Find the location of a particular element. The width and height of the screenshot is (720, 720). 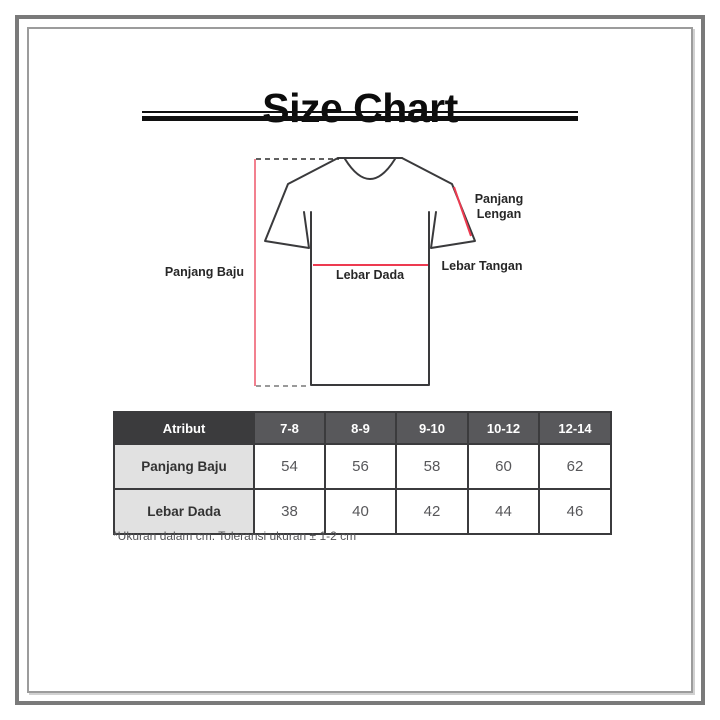

value-cell: 46 is located at coordinates (575, 511).